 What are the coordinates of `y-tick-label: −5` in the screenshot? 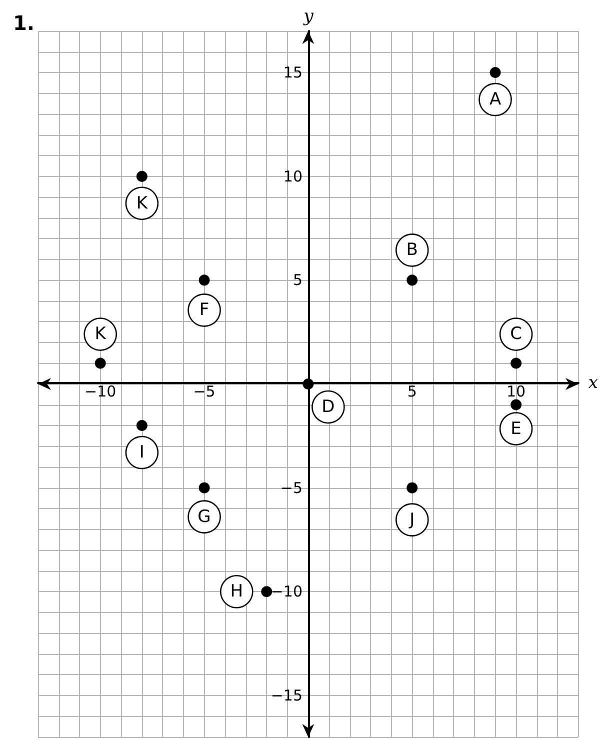 It's located at (291, 487).